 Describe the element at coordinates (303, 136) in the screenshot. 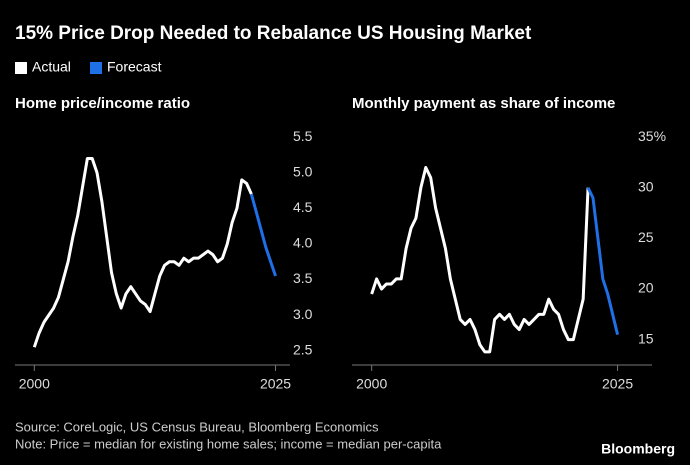

I see `y-tick-label: 5.5` at that location.